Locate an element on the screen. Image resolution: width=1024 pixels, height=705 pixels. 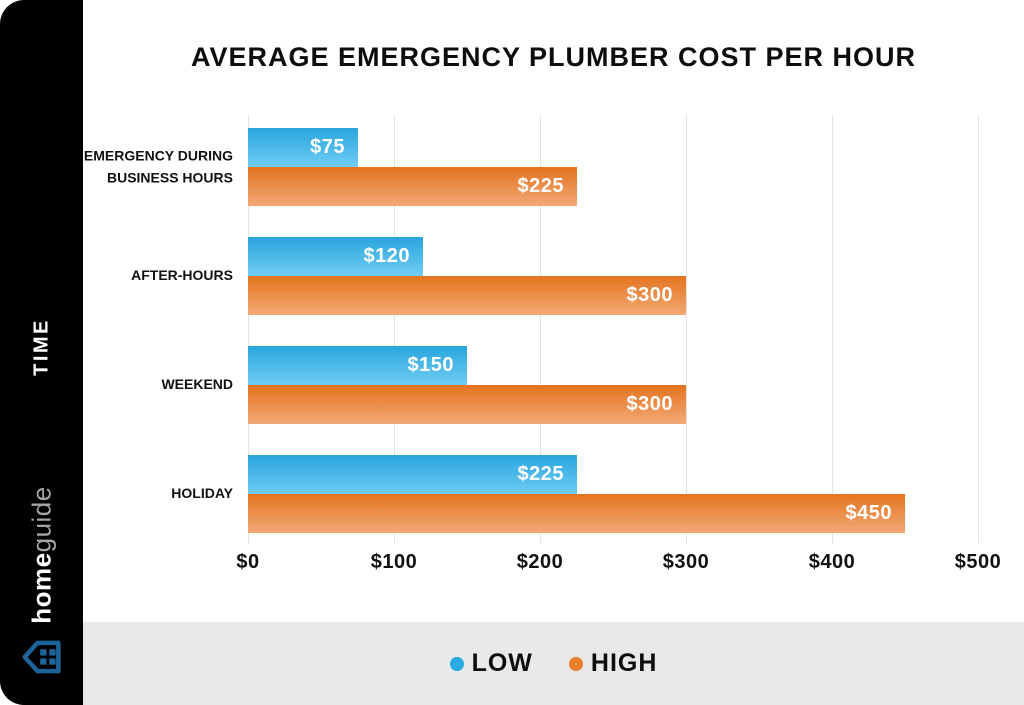
x-tick: $300 is located at coordinates (686, 562).